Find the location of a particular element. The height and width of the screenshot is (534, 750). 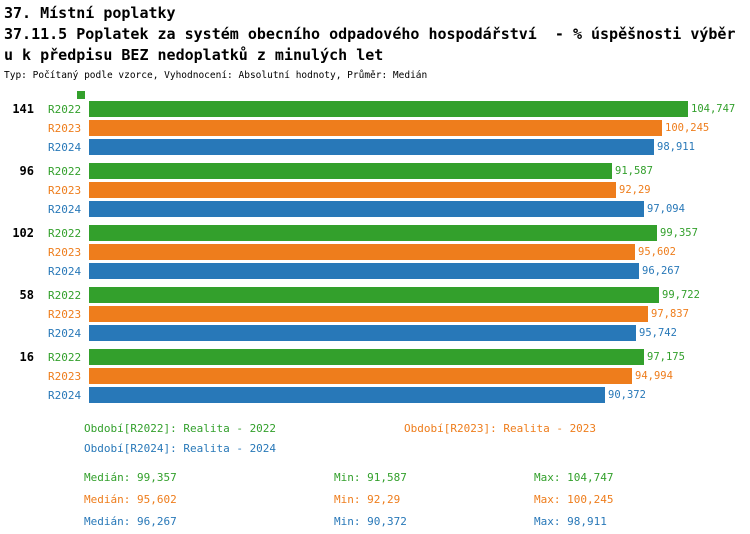

bar-track: 96,267 is located at coordinates (419, 271).